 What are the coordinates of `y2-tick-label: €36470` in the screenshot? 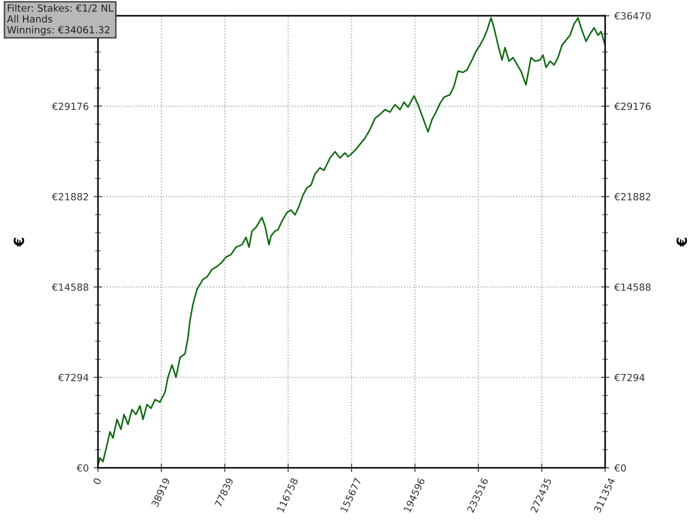 It's located at (632, 16).